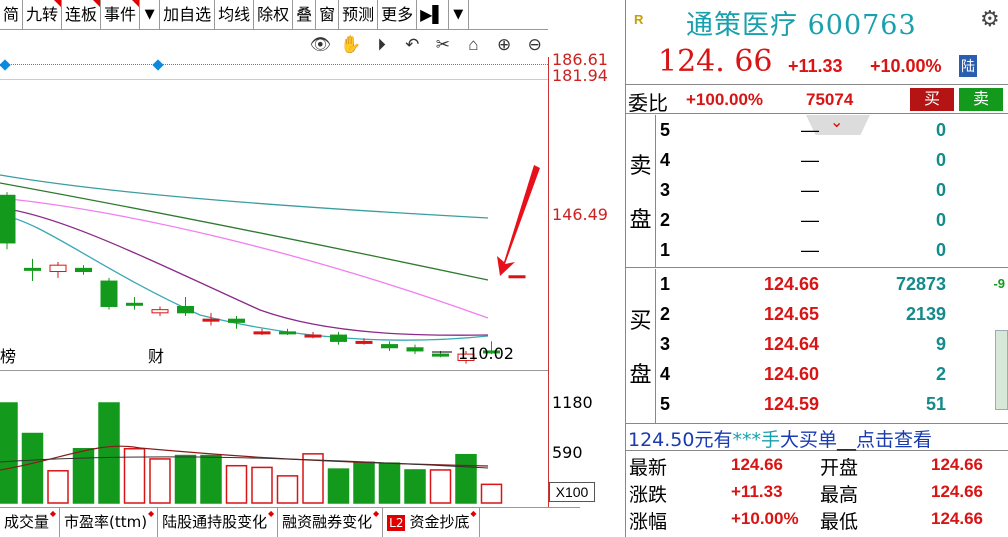 The width and height of the screenshot is (1008, 537). Describe the element at coordinates (906, 66) in the screenshot. I see `price-change-pct: +10.00%` at that location.